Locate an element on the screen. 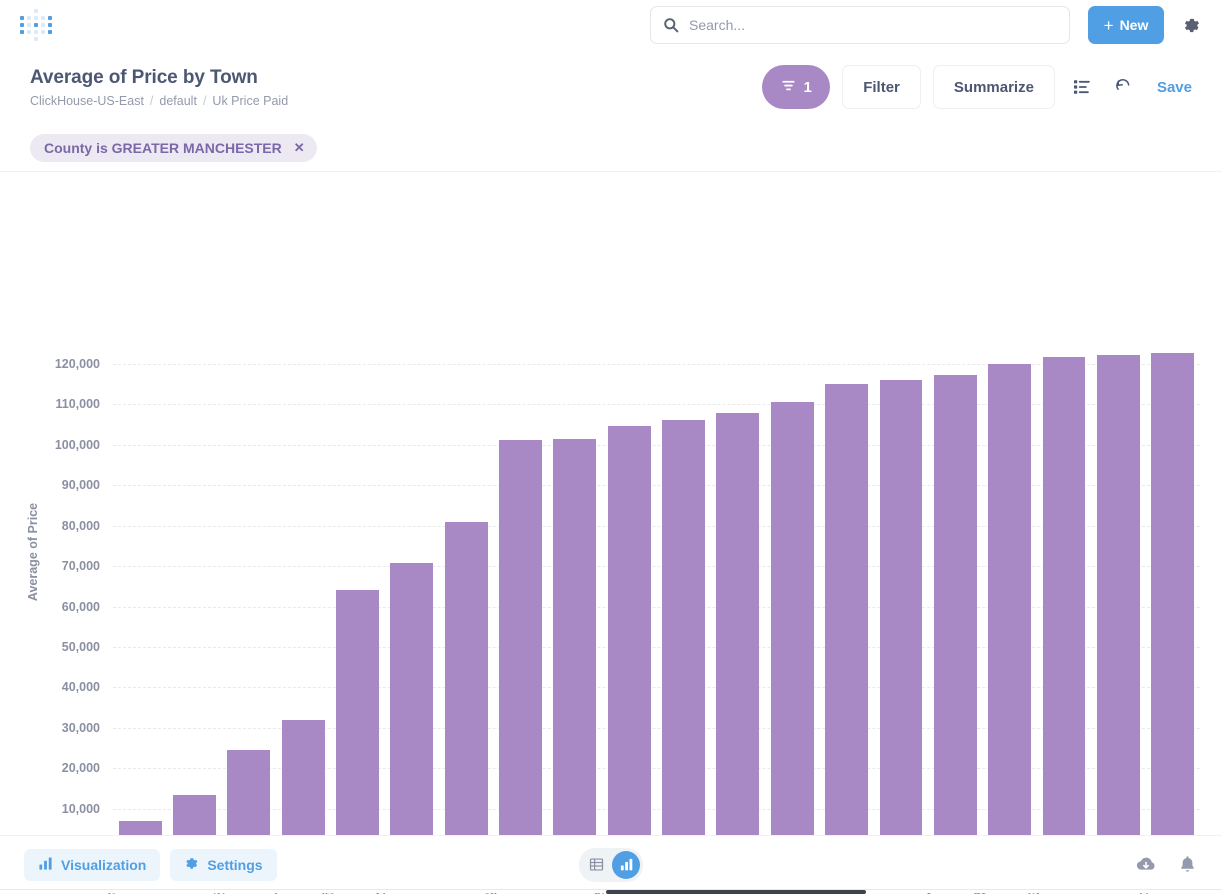 The width and height of the screenshot is (1222, 894). y-axis-tick-label: 110,000 is located at coordinates (55, 404).